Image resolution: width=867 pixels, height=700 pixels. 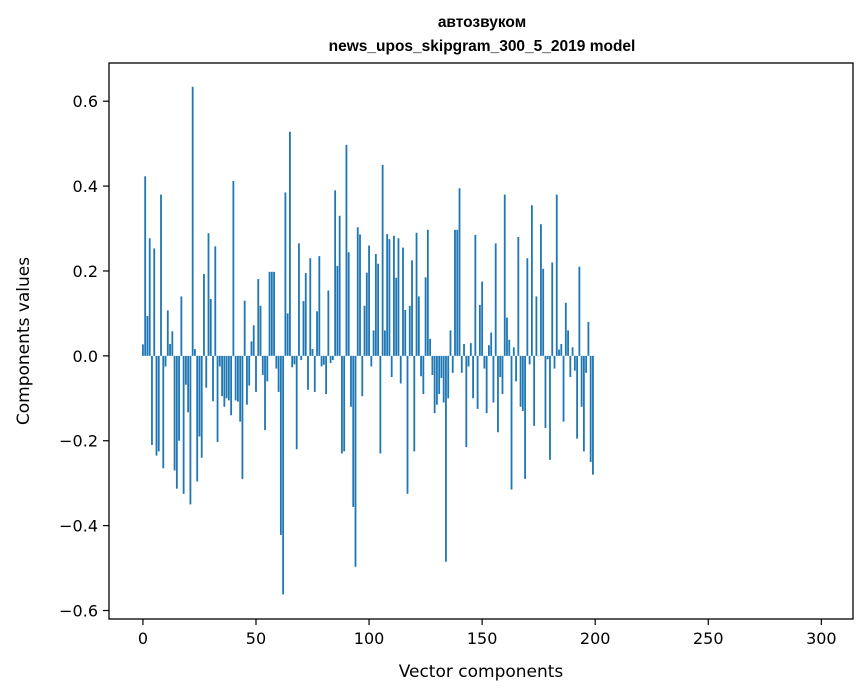 I want to click on y-tick-label: 0.4, so click(x=85, y=186).